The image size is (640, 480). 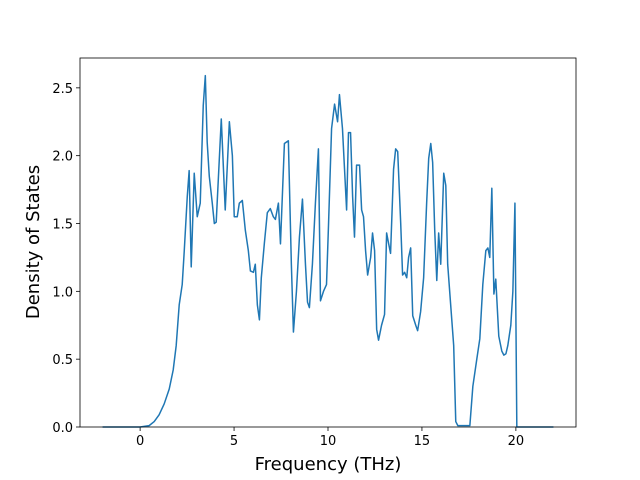 What do you see at coordinates (62, 292) in the screenshot?
I see `y-tick-label: 1.0` at bounding box center [62, 292].